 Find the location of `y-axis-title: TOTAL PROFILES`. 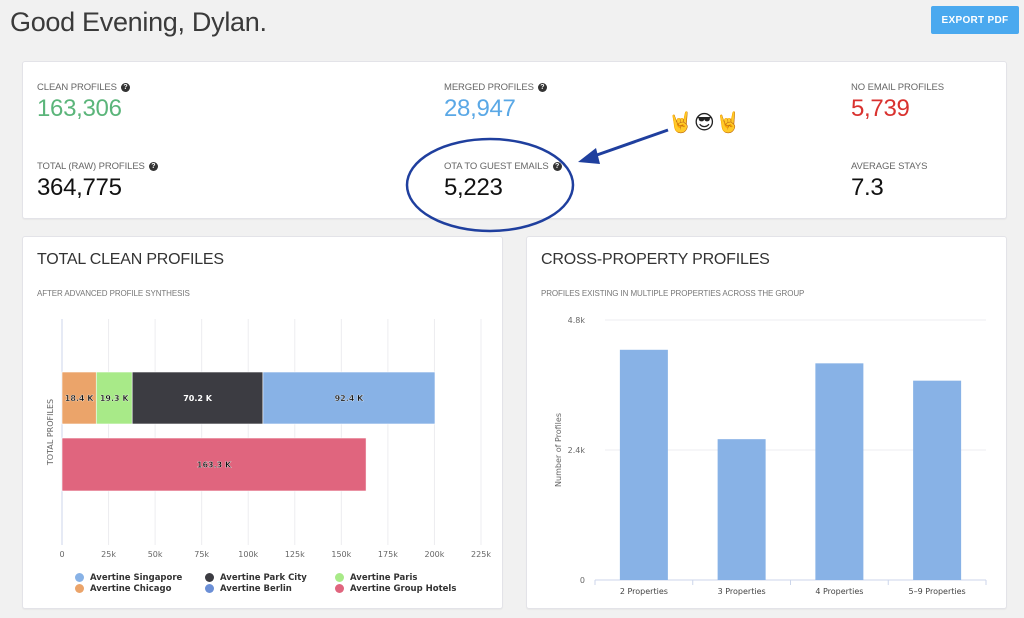

y-axis-title: TOTAL PROFILES is located at coordinates (50, 432).